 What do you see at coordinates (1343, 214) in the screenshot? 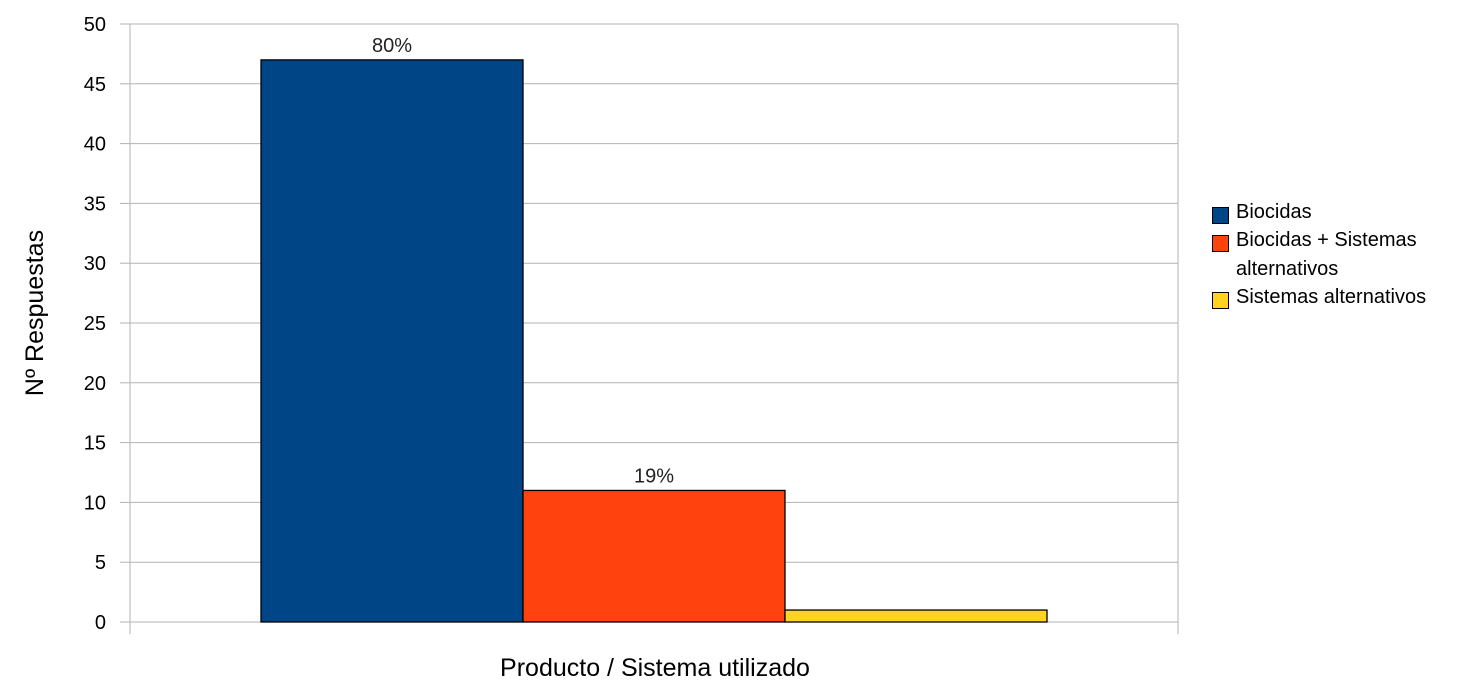
I see `legend-item: Biocidas` at bounding box center [1343, 214].